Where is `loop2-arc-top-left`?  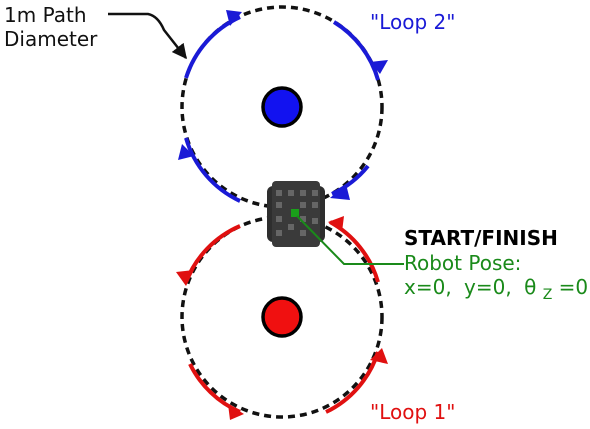
loop2-arc-top-left is located at coordinates (212, 47).